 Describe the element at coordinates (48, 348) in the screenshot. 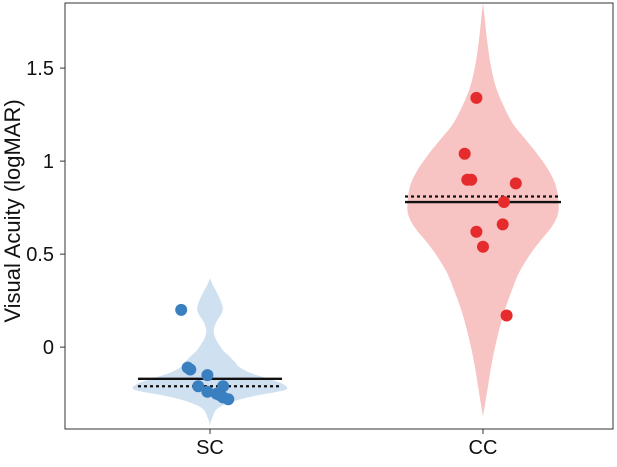

I see `y-tick-label-0: 0` at that location.